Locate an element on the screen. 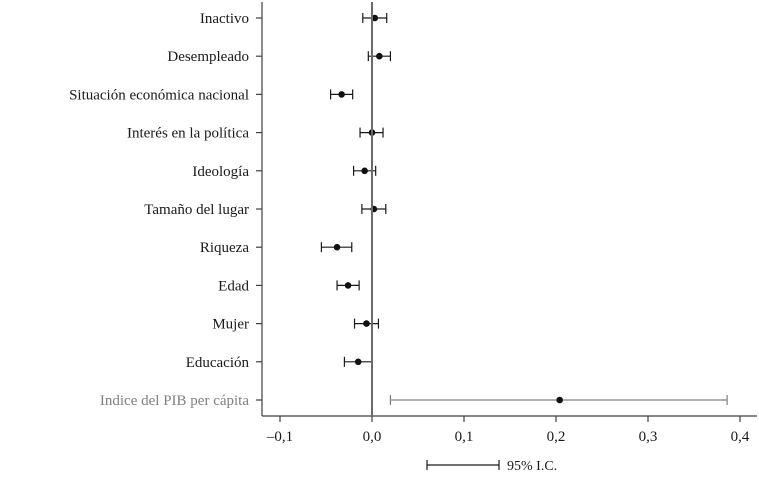 The height and width of the screenshot is (478, 759). x-tick-label: –0,1 is located at coordinates (279, 437).